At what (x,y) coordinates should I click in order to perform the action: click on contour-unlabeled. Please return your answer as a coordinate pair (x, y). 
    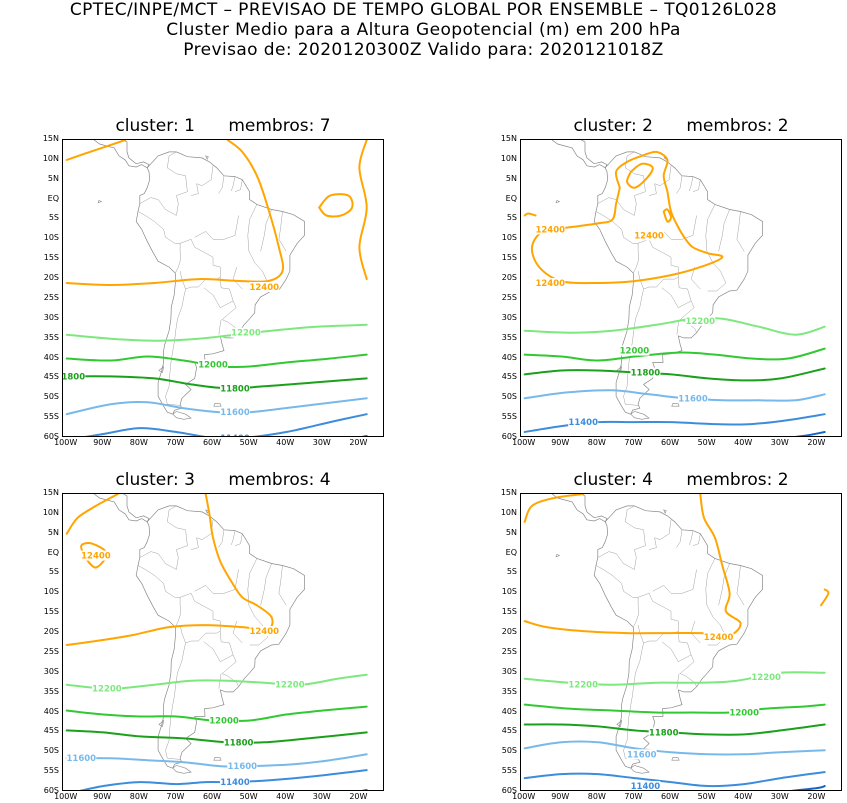
    Looking at the image, I should click on (810, 433).